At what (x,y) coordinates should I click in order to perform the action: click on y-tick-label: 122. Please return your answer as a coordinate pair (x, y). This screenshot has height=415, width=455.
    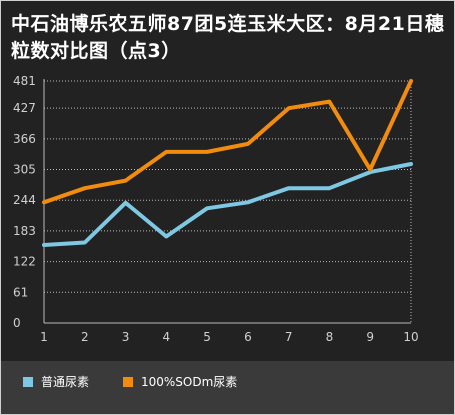
    Looking at the image, I should click on (24, 262).